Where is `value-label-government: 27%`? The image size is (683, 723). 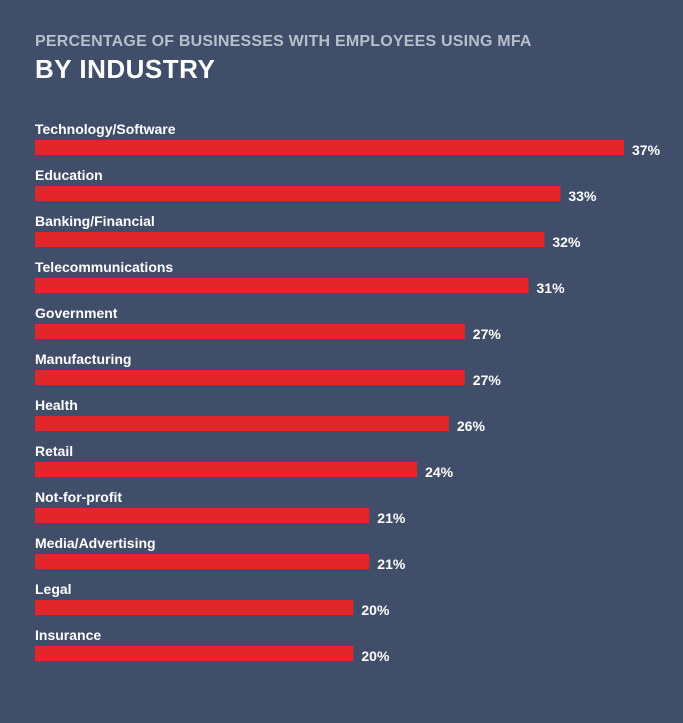 value-label-government: 27% is located at coordinates (487, 334).